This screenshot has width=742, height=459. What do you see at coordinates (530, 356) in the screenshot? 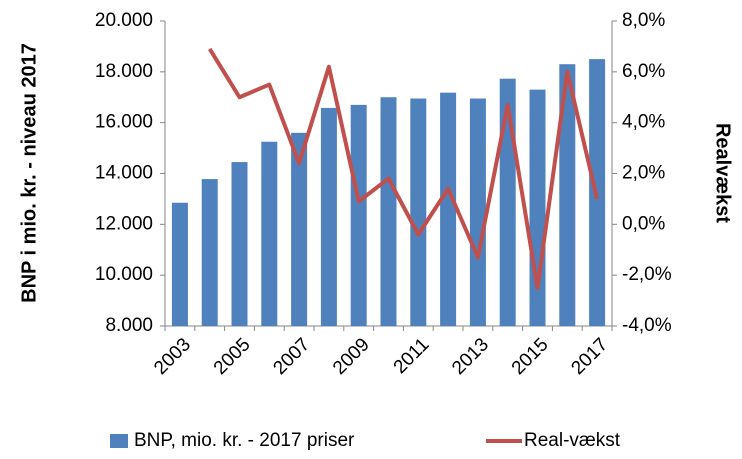
I see `x-tick-label: 2015` at bounding box center [530, 356].